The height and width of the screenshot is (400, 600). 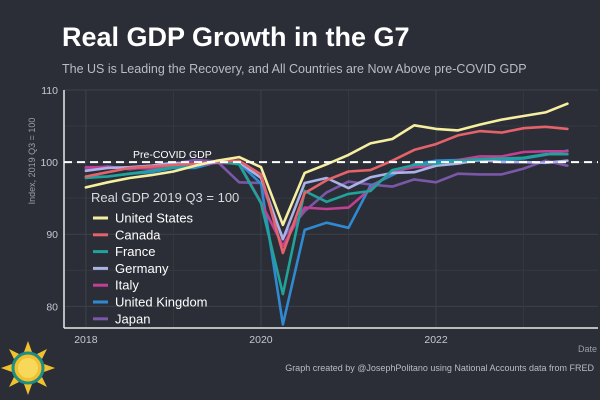 I want to click on chart-title: Real GDP Growth in the G7, so click(x=236, y=37).